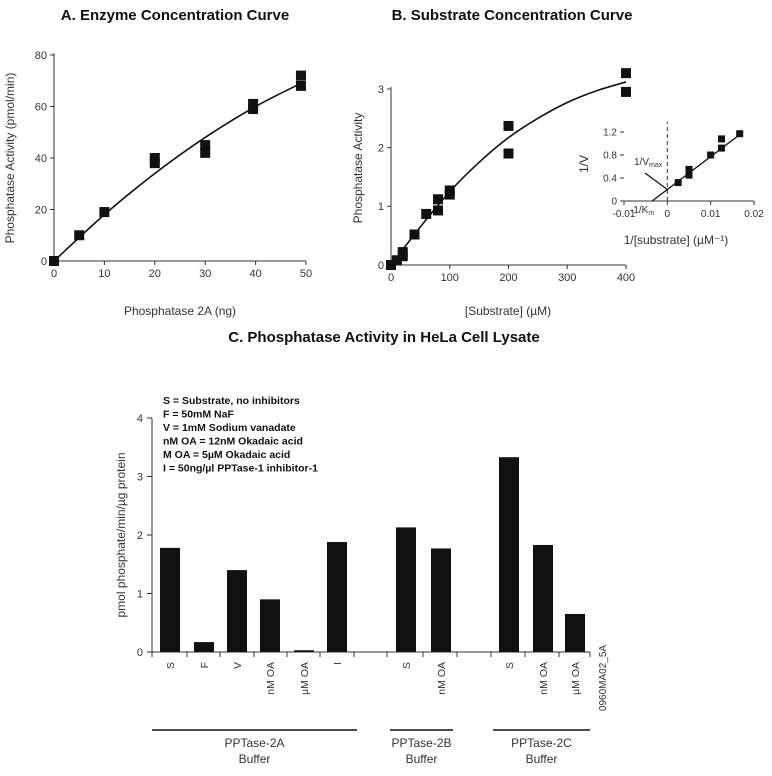  What do you see at coordinates (656, 181) in the screenshot?
I see `inset-vmax-pointer` at bounding box center [656, 181].